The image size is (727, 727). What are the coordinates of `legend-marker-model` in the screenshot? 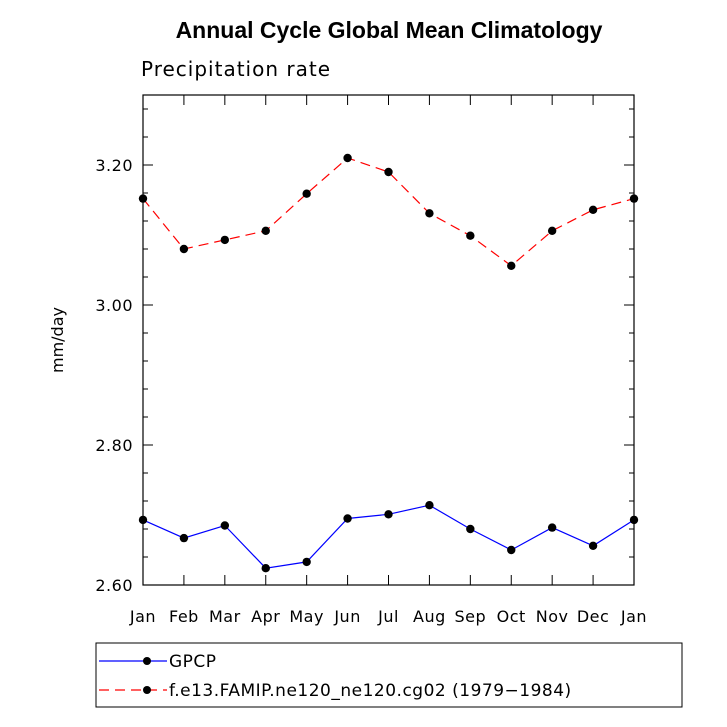 It's located at (147, 690).